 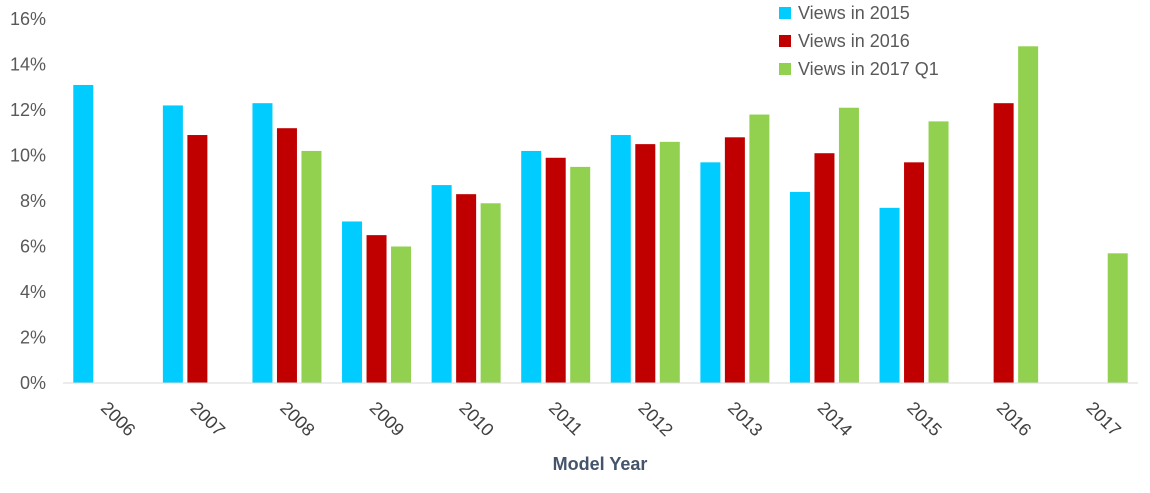 What do you see at coordinates (297, 419) in the screenshot?
I see `x-tick-label: 2008` at bounding box center [297, 419].